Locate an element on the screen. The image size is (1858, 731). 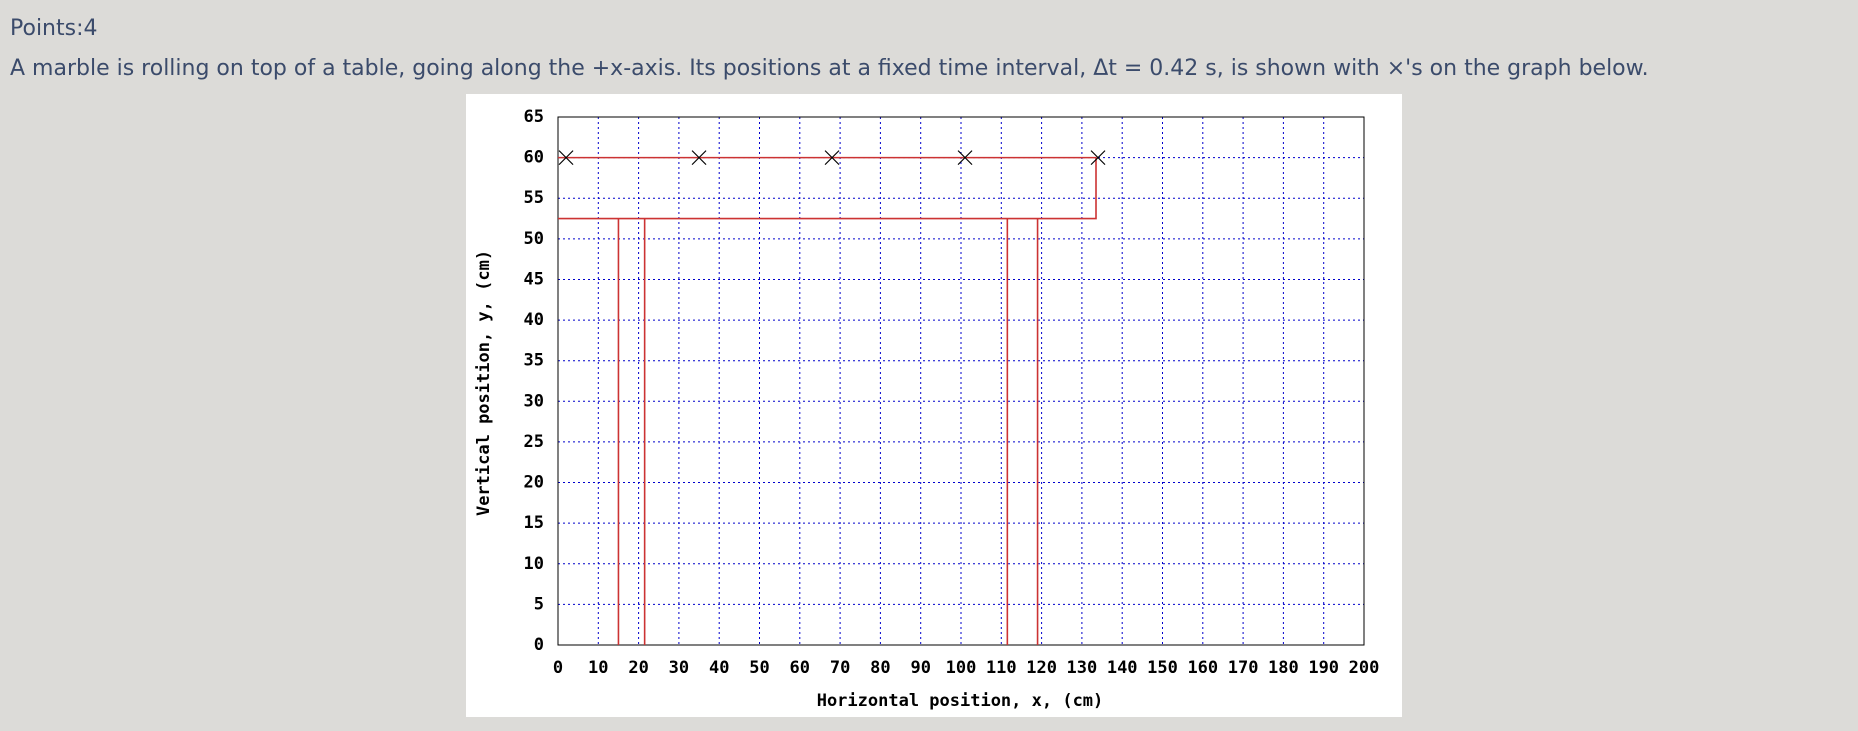
y-tick-label: 50 is located at coordinates (534, 239).